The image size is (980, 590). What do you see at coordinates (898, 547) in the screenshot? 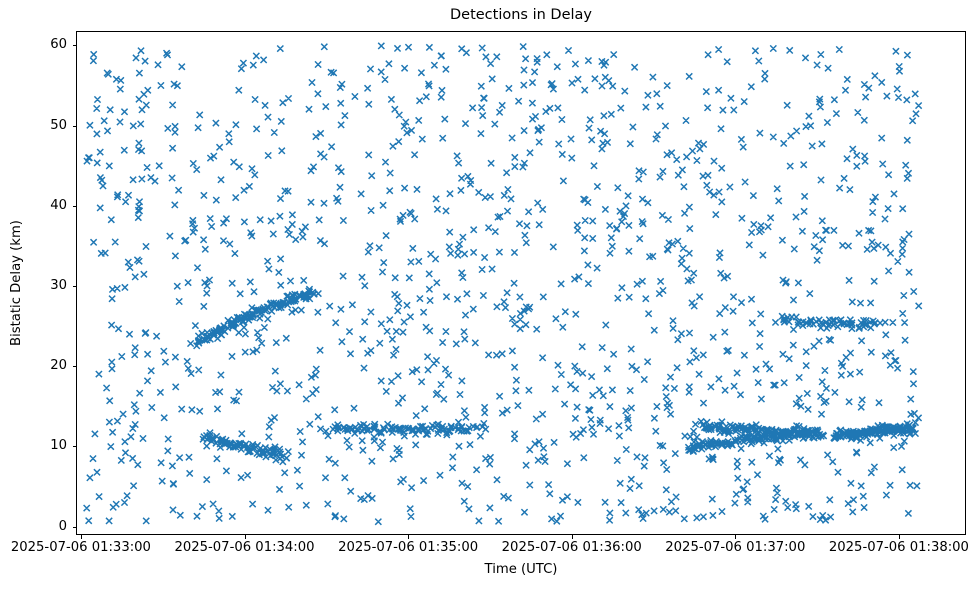
I see `x-tick-label: 2025-07-06 01:38:00` at bounding box center [898, 547].